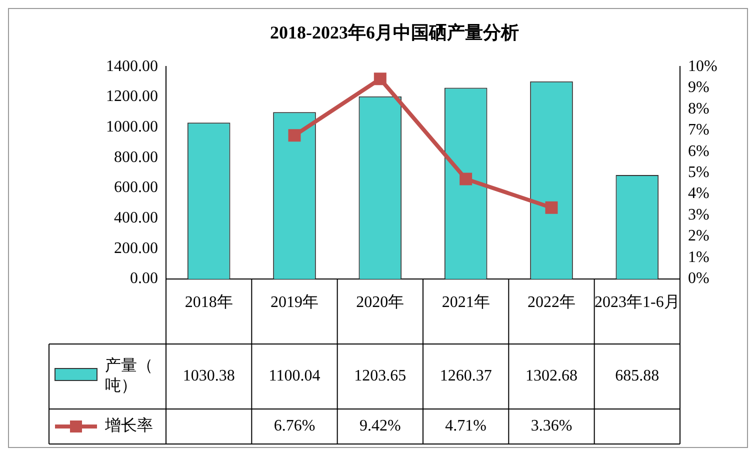 This screenshot has width=756, height=456. Describe the element at coordinates (552, 376) in the screenshot. I see `data-label: 1302.68` at that location.